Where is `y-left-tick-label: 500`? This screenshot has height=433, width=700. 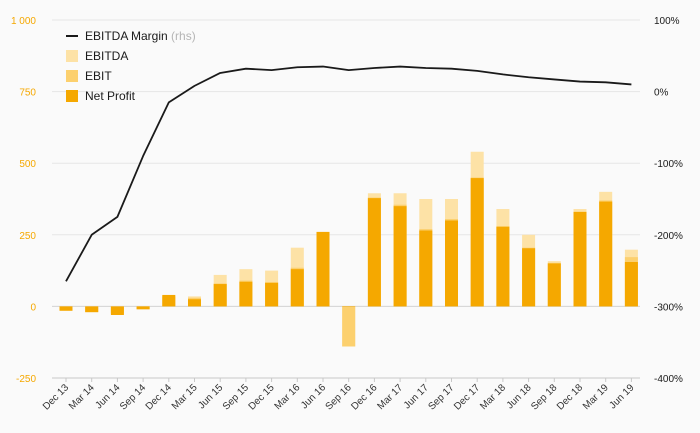
y-left-tick-label: 500 is located at coordinates (27, 164).